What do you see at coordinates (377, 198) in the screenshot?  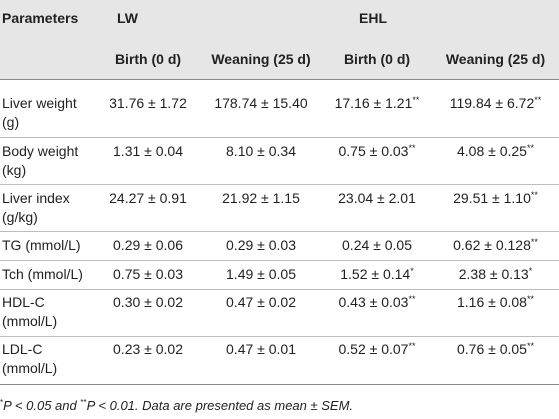 I see `cell-value: 23.04 ± 2.01` at bounding box center [377, 198].